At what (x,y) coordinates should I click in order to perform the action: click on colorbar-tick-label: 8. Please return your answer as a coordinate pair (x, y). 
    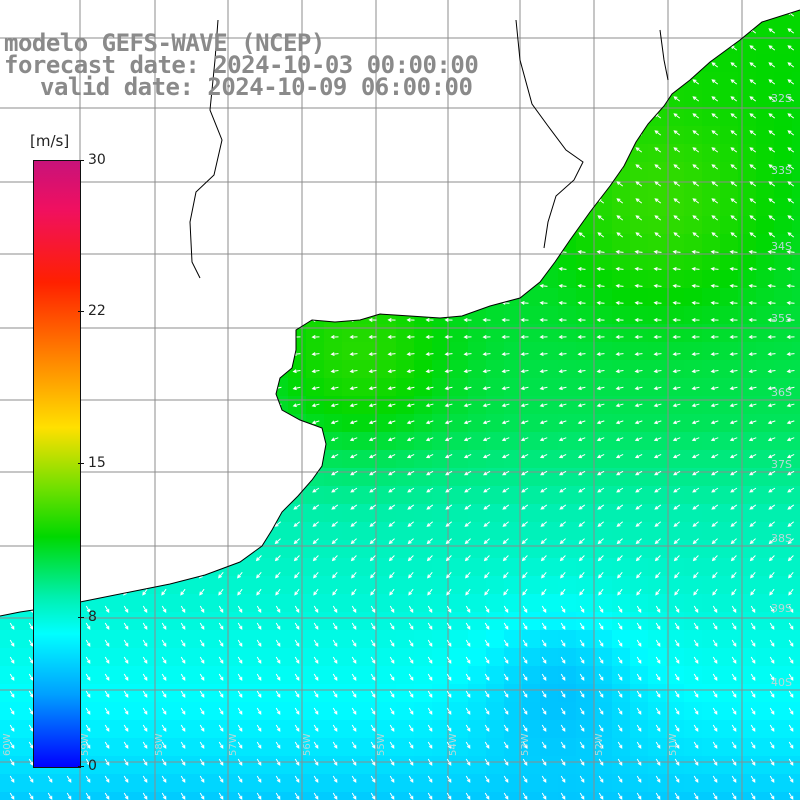
    Looking at the image, I should click on (92, 617).